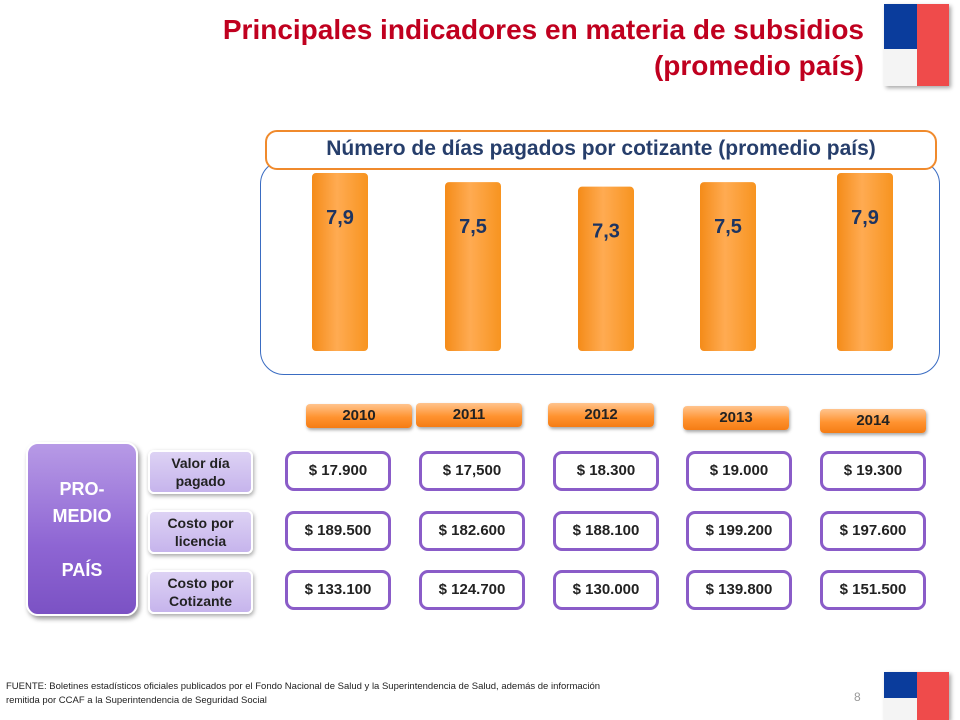  What do you see at coordinates (873, 590) in the screenshot?
I see `cell-costo-cotizante-2014: $ 151.500` at bounding box center [873, 590].